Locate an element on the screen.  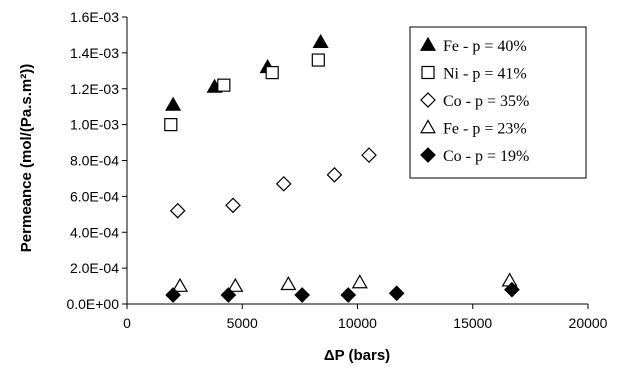
y-tick-label: 1.4E-03 is located at coordinates (94, 53).